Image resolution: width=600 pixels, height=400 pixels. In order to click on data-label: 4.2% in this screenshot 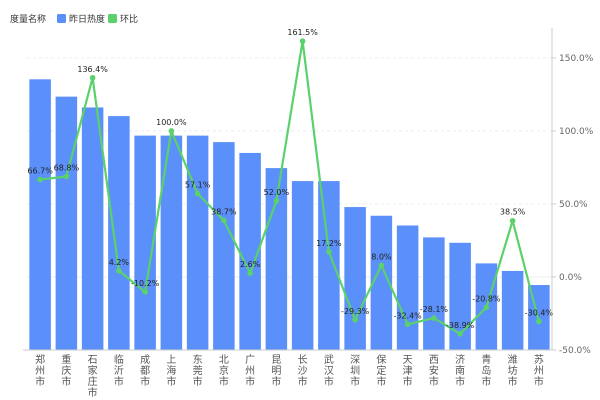, I will do `click(119, 262)`.